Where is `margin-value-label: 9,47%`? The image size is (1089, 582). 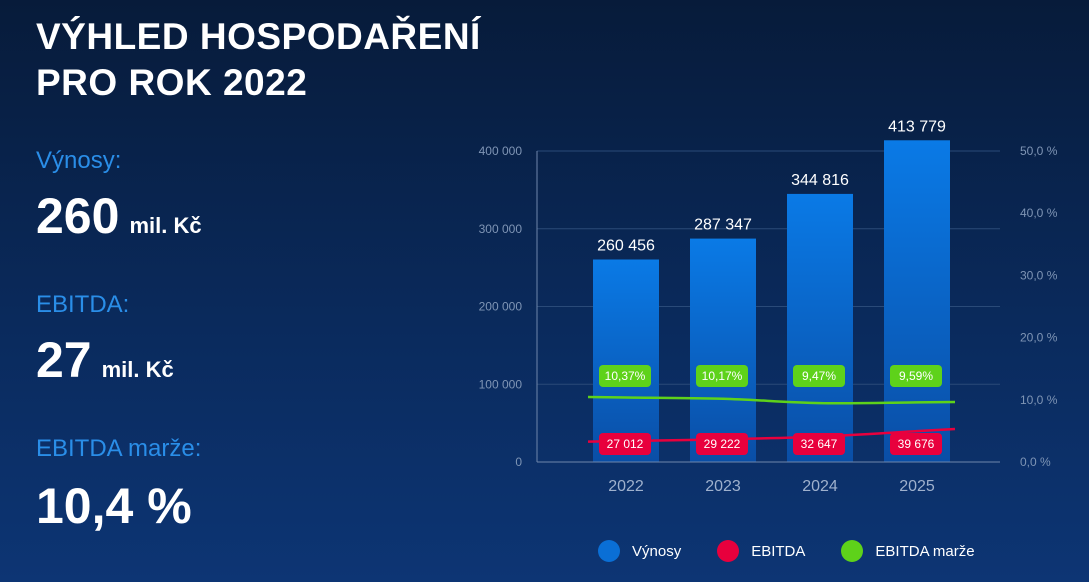
margin-value-label: 9,47% is located at coordinates (819, 376).